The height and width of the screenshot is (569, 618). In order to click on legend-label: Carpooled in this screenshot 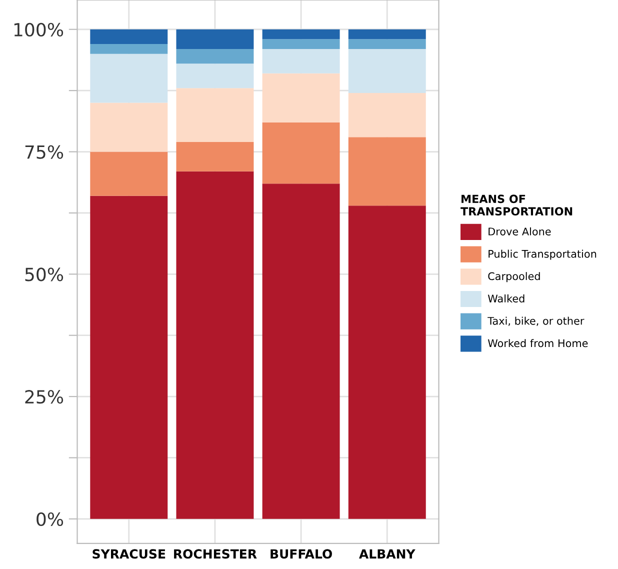, I will do `click(514, 277)`.